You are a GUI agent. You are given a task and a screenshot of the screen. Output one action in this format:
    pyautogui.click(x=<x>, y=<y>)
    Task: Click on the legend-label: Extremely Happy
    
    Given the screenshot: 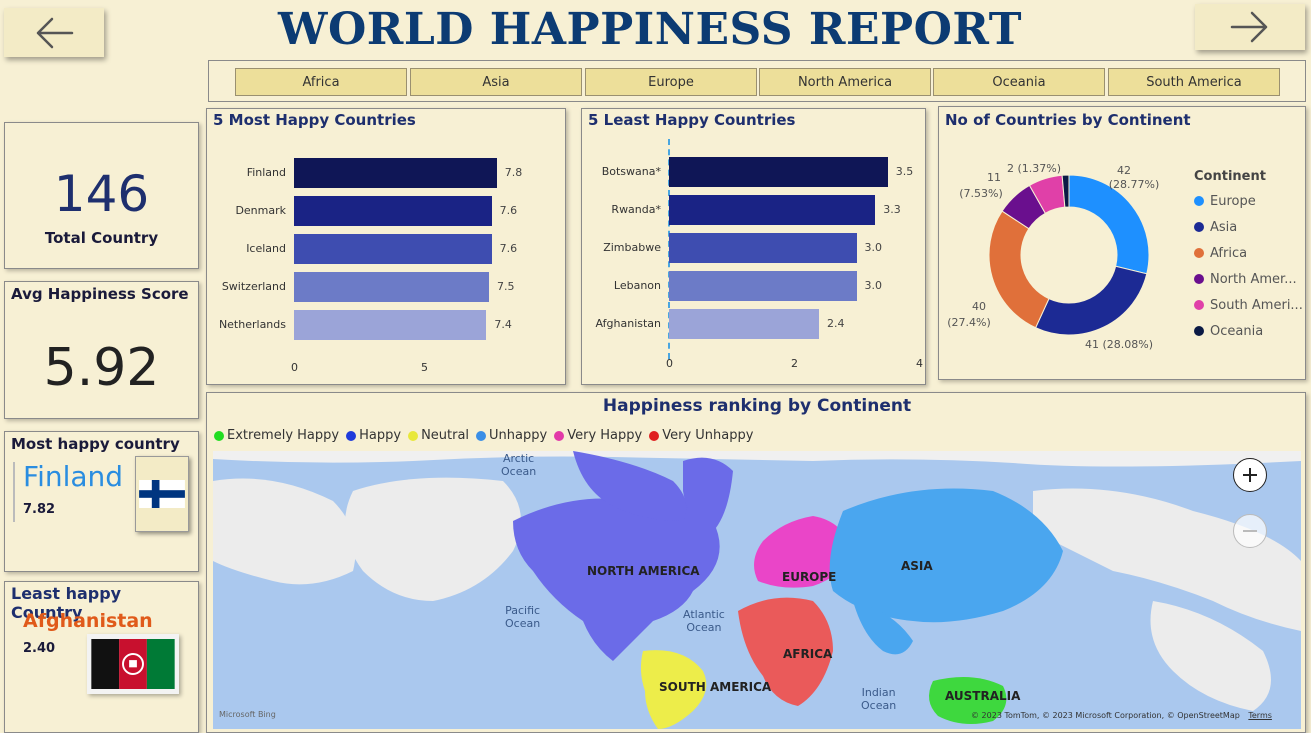 What is the action you would take?
    pyautogui.click(x=283, y=435)
    